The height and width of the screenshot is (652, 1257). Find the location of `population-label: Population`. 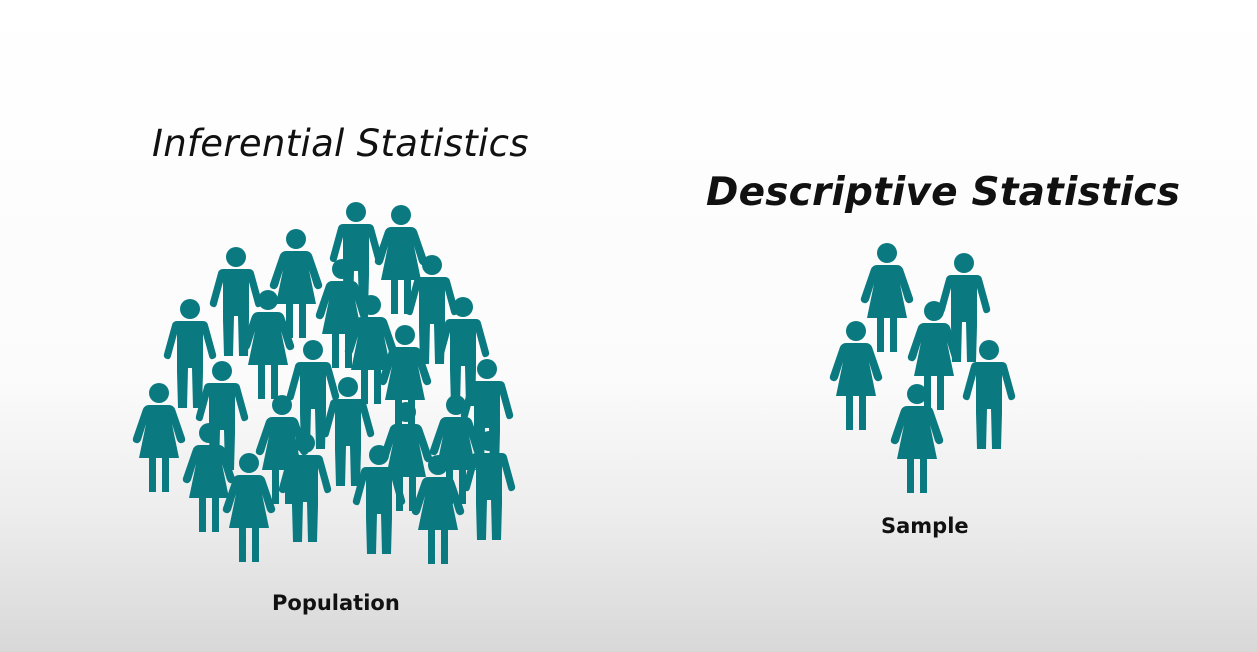

population-label: Population is located at coordinates (336, 603).